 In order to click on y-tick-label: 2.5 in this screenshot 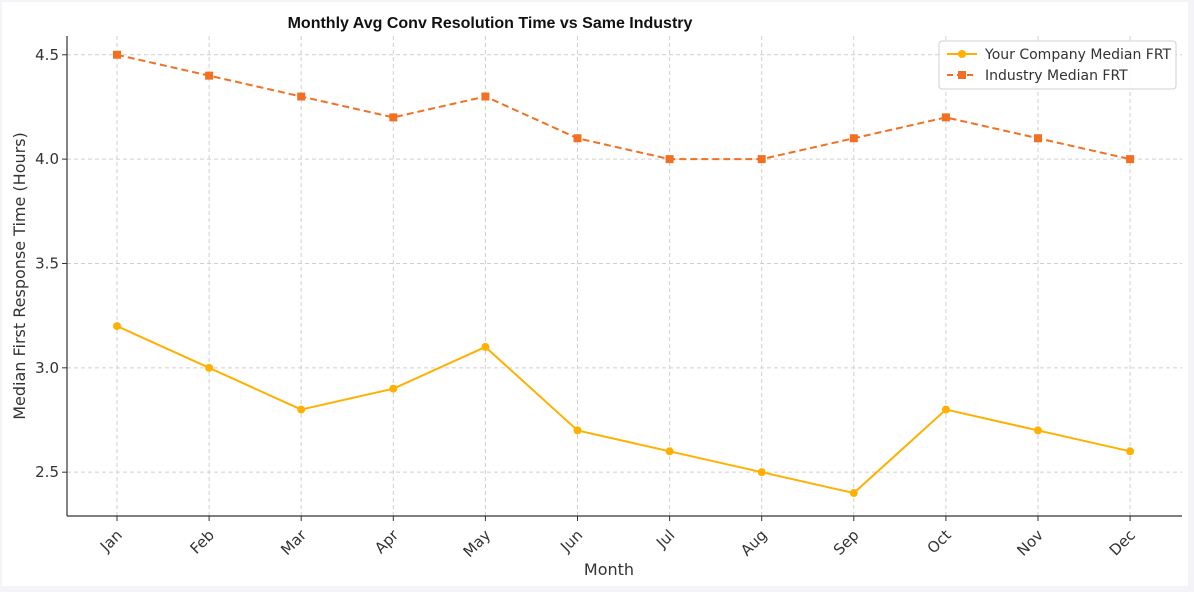, I will do `click(47, 472)`.